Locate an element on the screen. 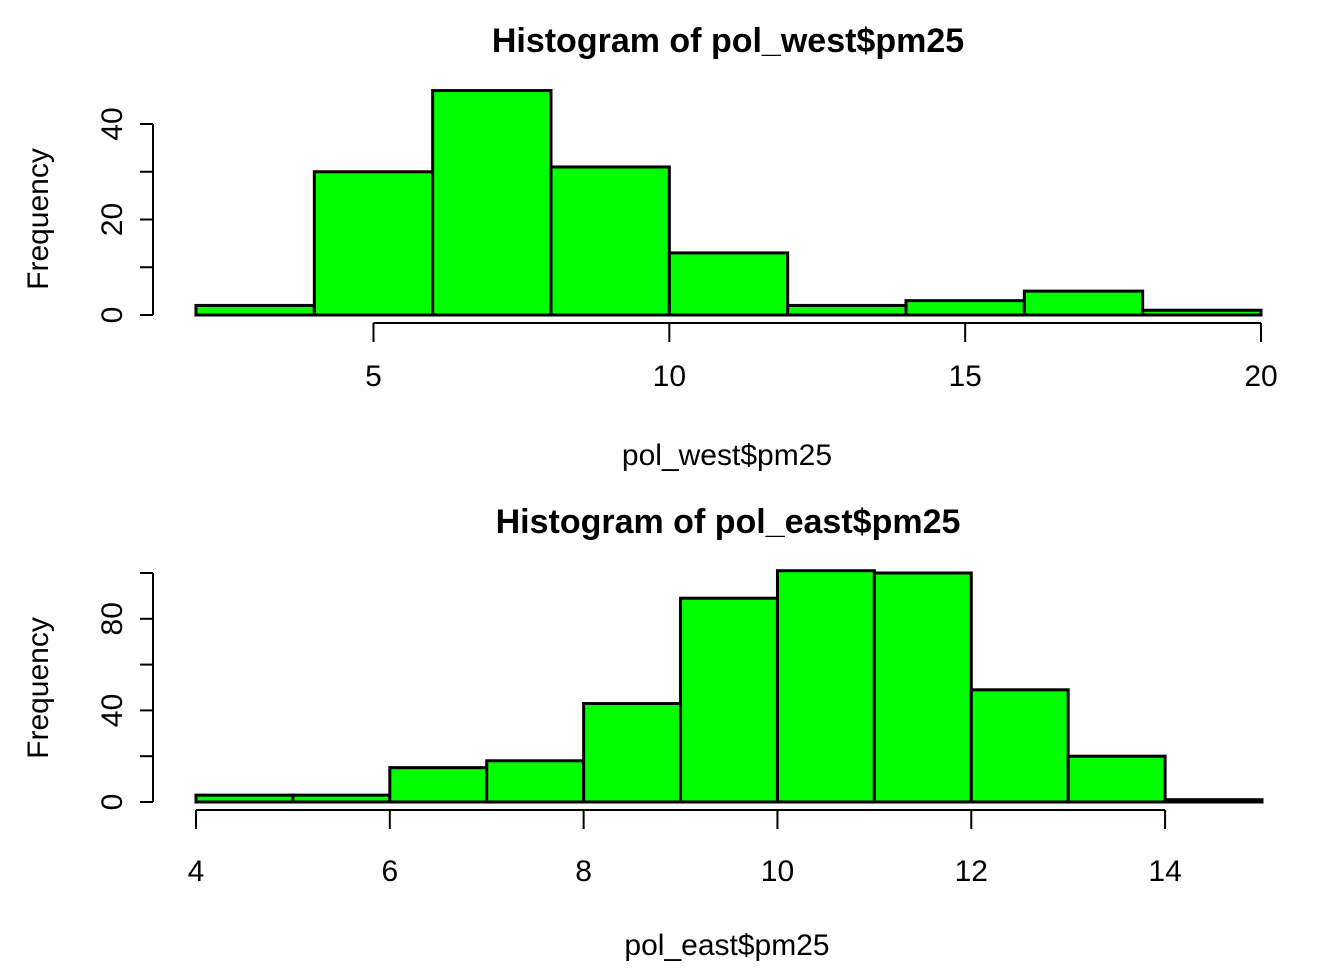  chart-title: Histogram of pol_west$pm25 is located at coordinates (728, 41).